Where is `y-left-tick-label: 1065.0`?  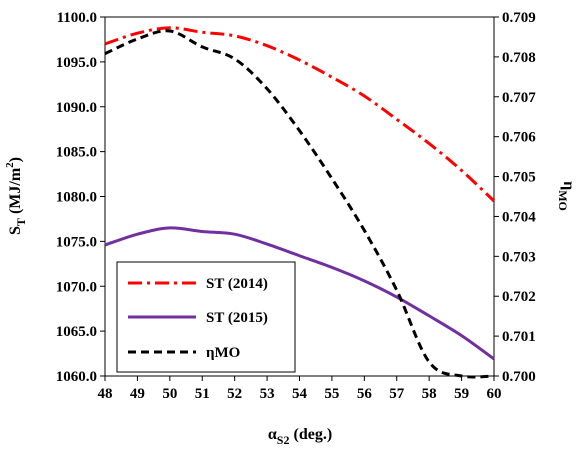
y-left-tick-label: 1065.0 is located at coordinates (76, 332).